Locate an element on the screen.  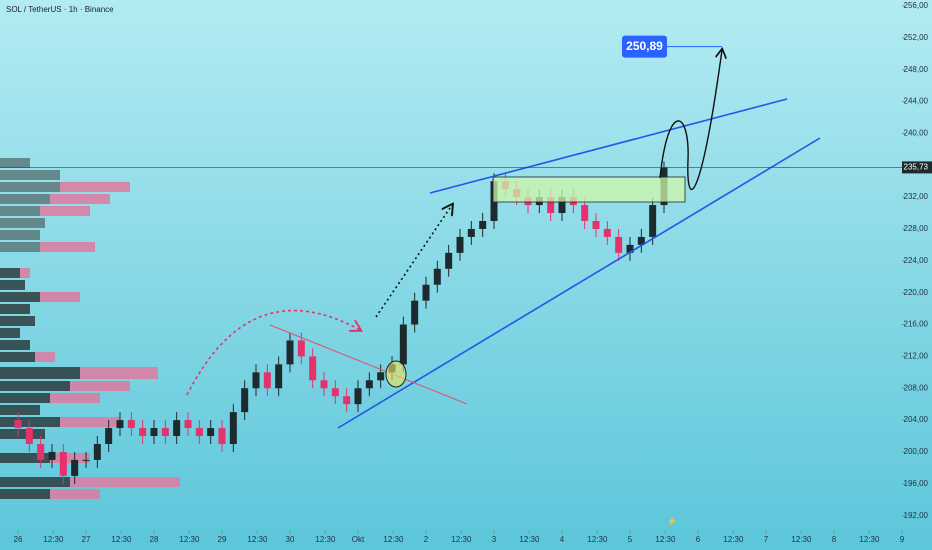
y-tick-label: 208,00 is located at coordinates (916, 387).